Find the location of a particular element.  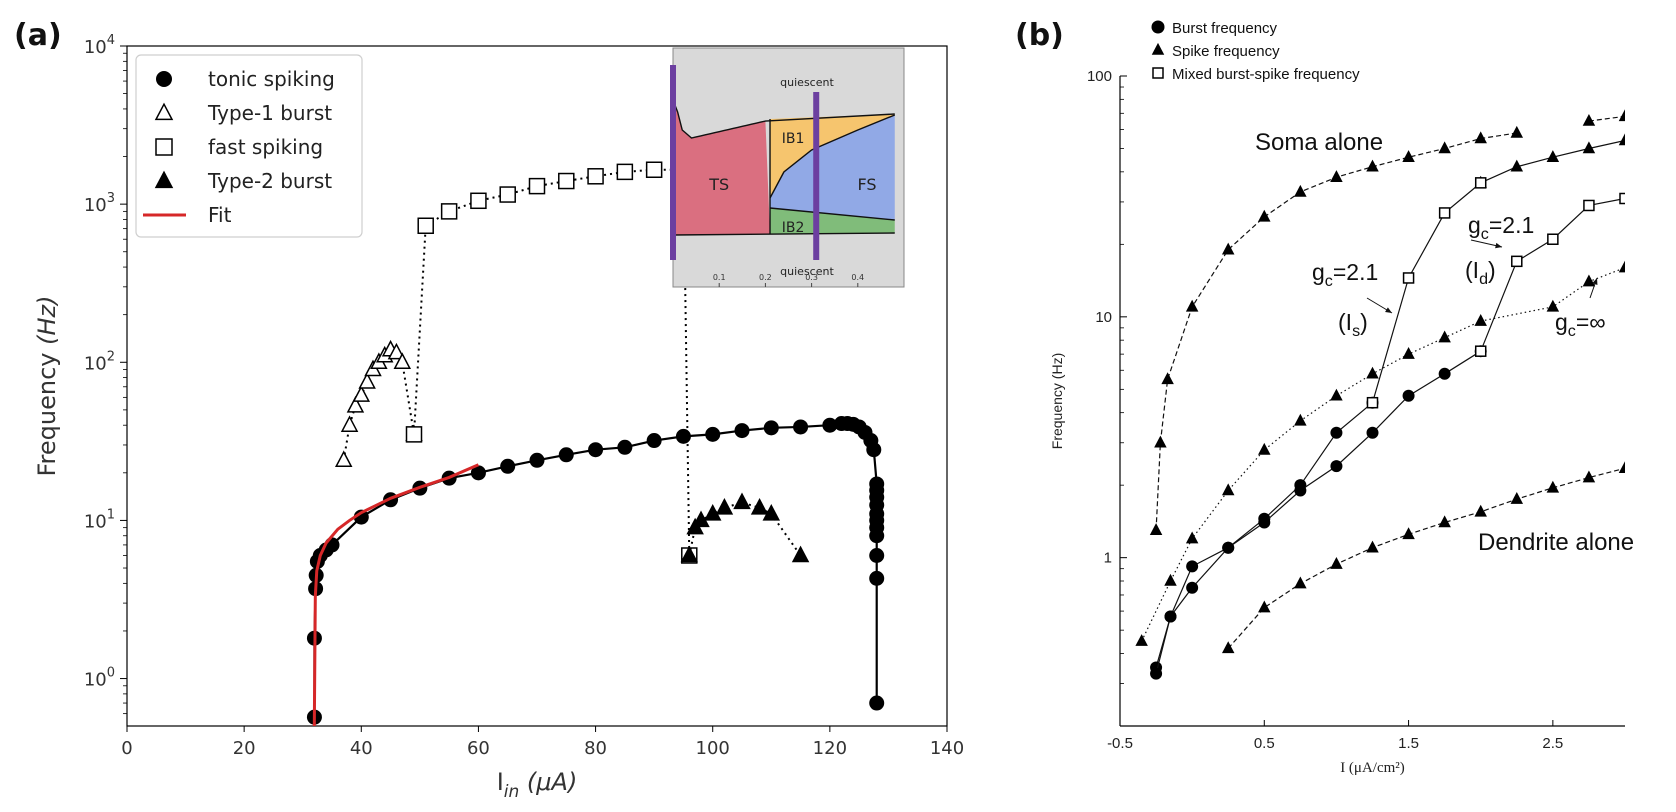

x-tick-label-a: 120 is located at coordinates (830, 748).